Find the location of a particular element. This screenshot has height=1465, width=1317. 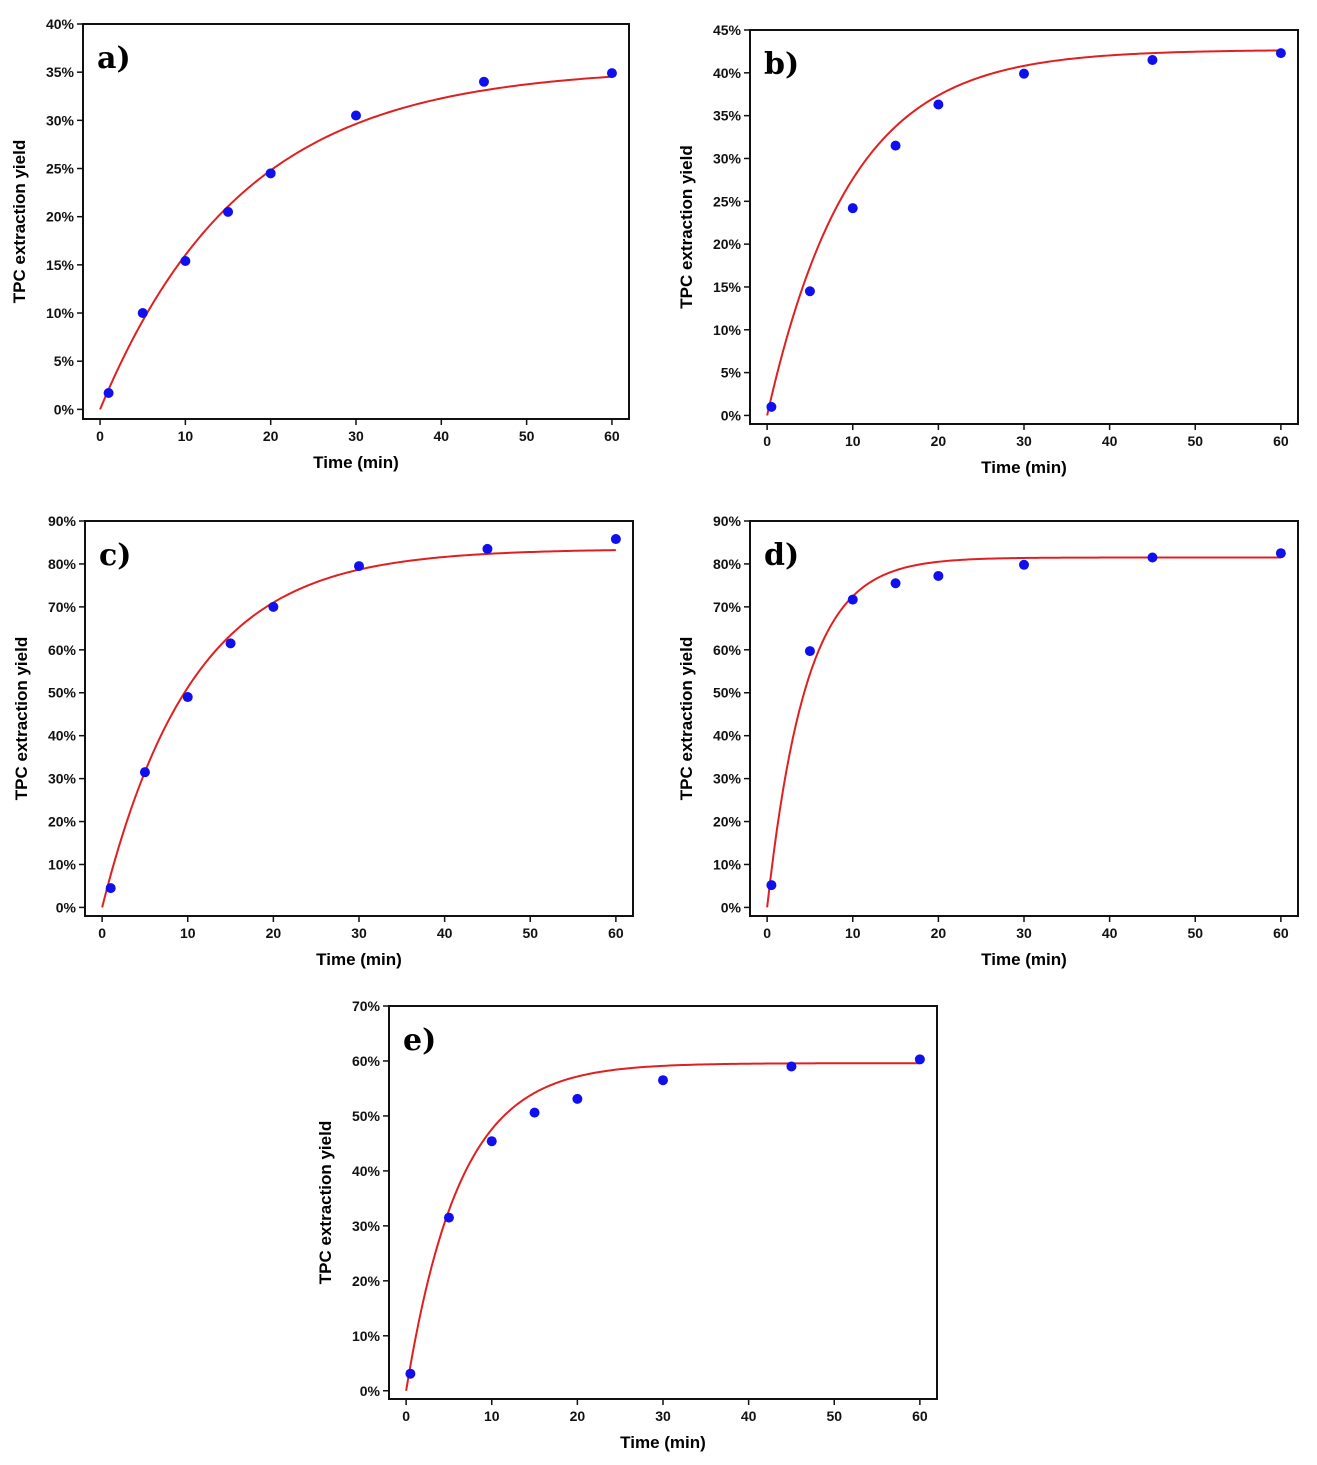

panel-label: b) is located at coordinates (781, 64).